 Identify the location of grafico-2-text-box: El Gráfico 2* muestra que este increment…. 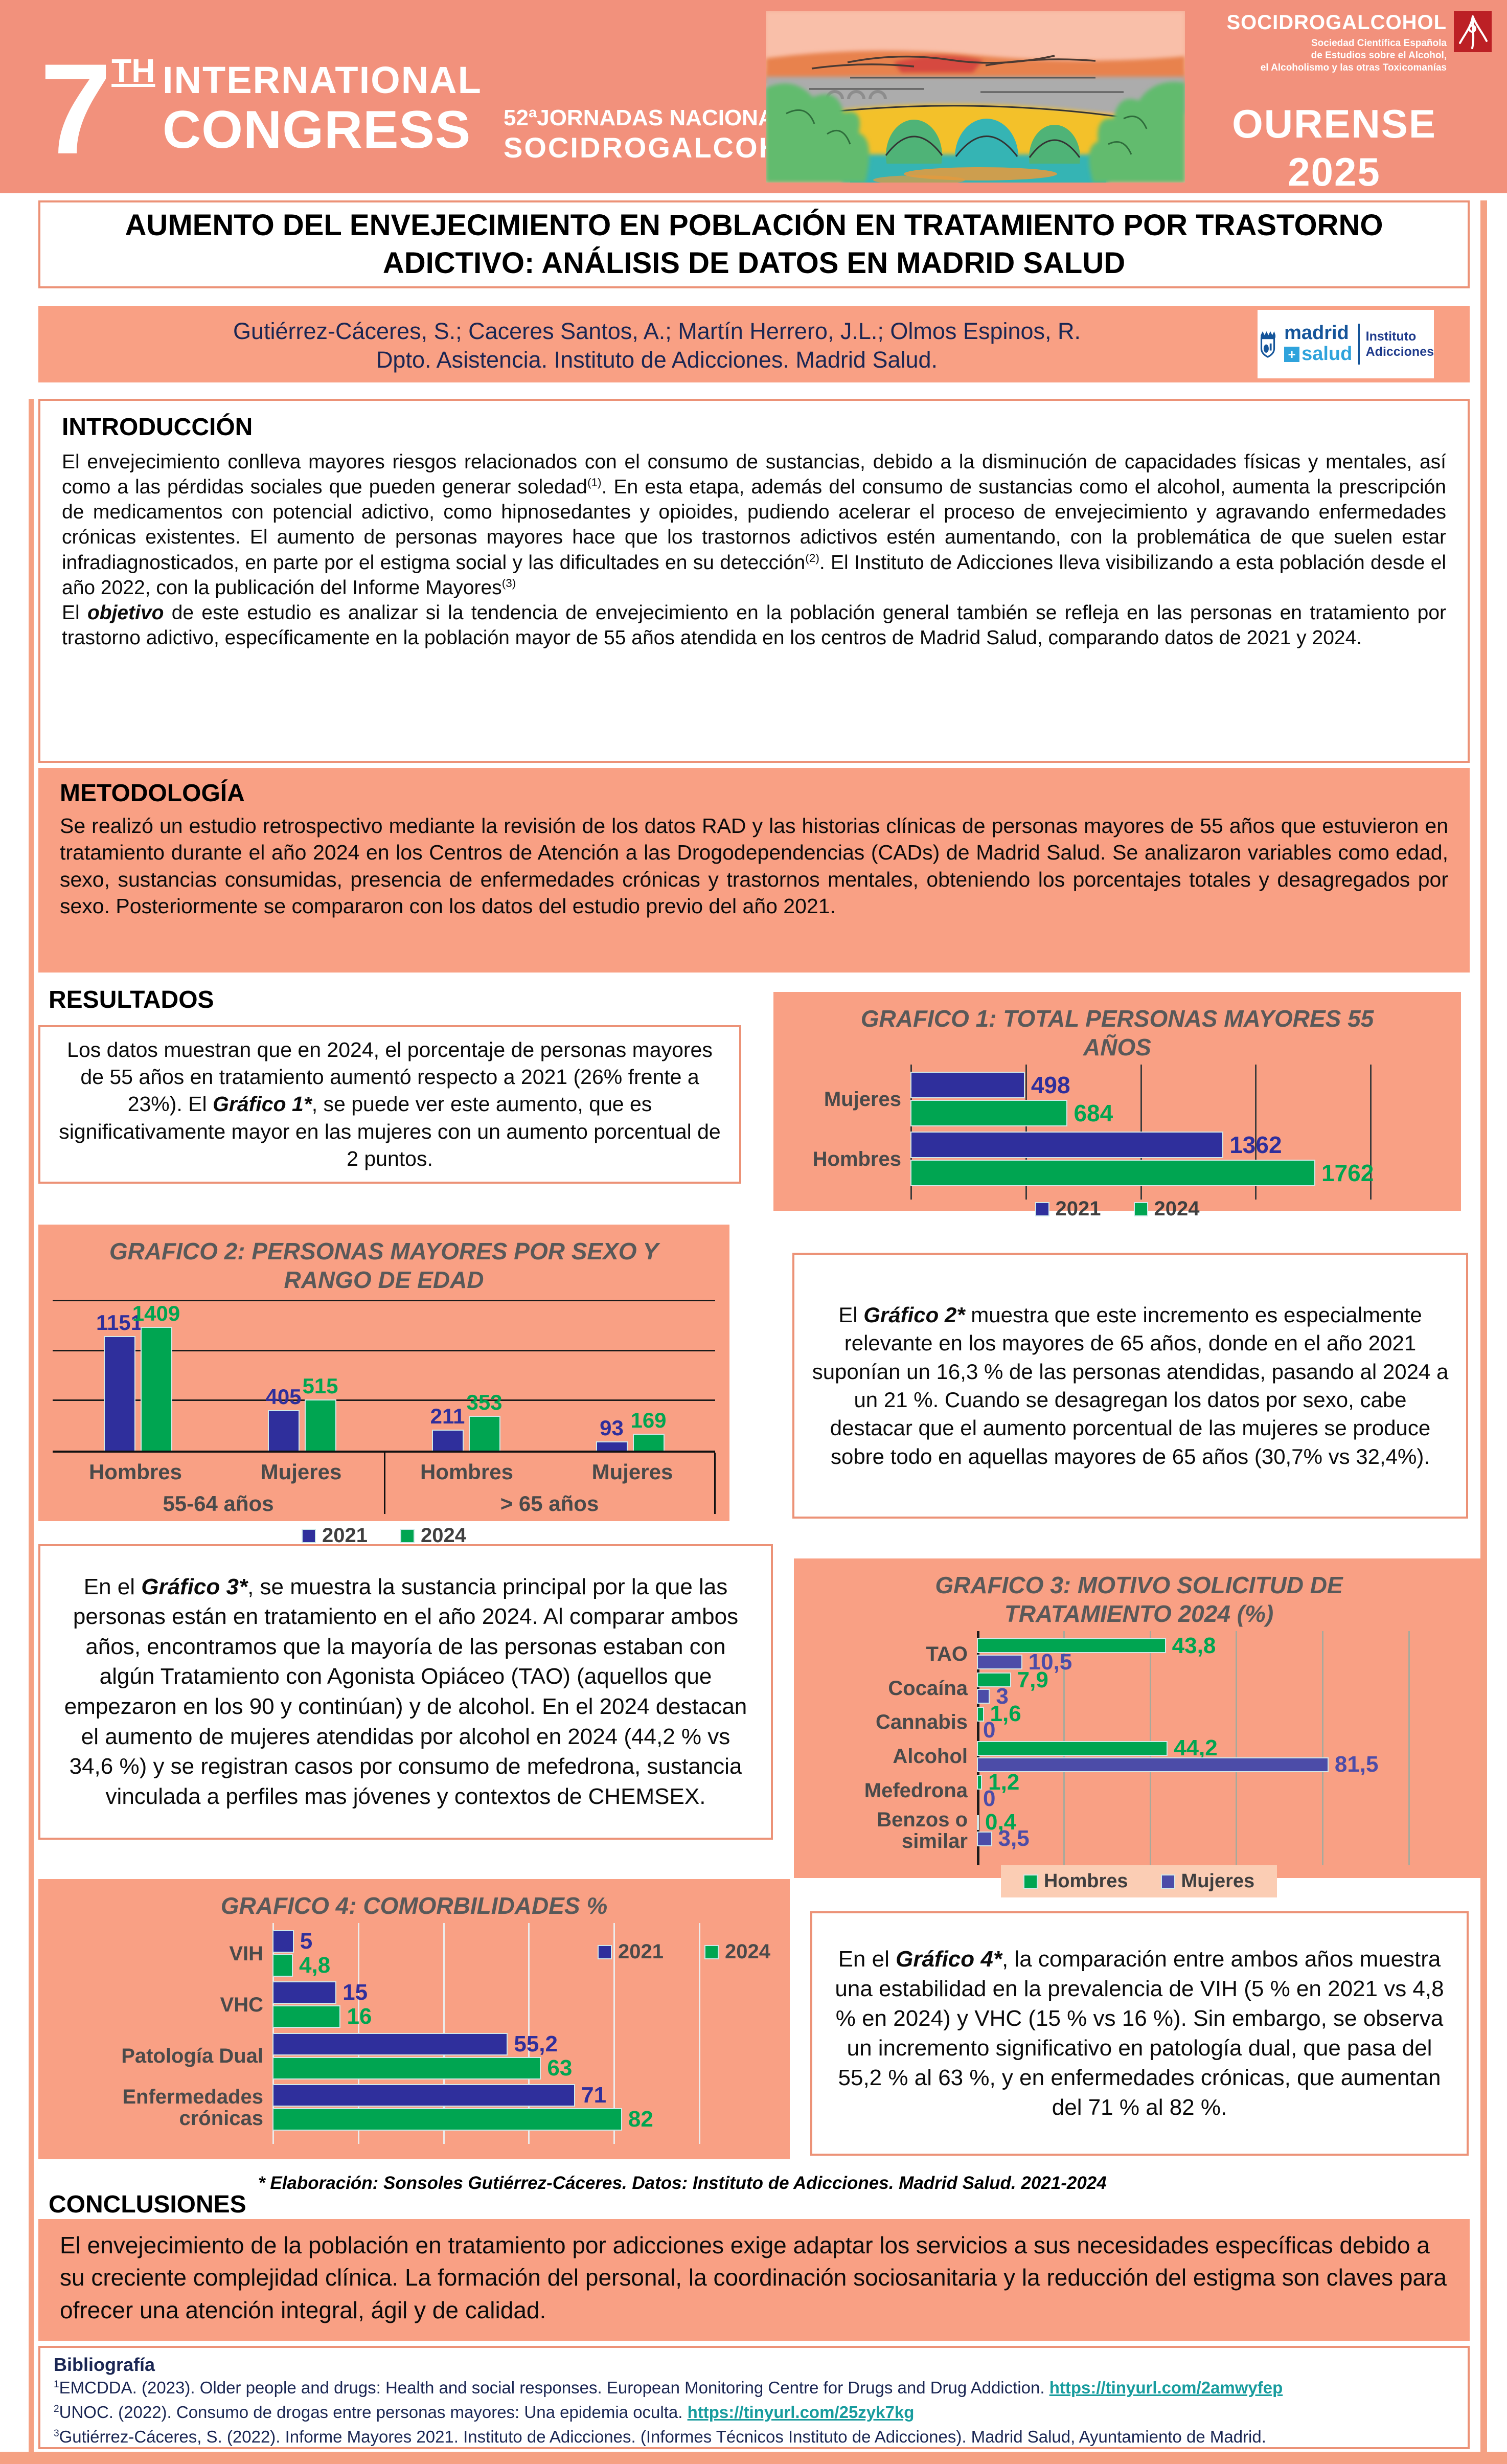
(1130, 1386).